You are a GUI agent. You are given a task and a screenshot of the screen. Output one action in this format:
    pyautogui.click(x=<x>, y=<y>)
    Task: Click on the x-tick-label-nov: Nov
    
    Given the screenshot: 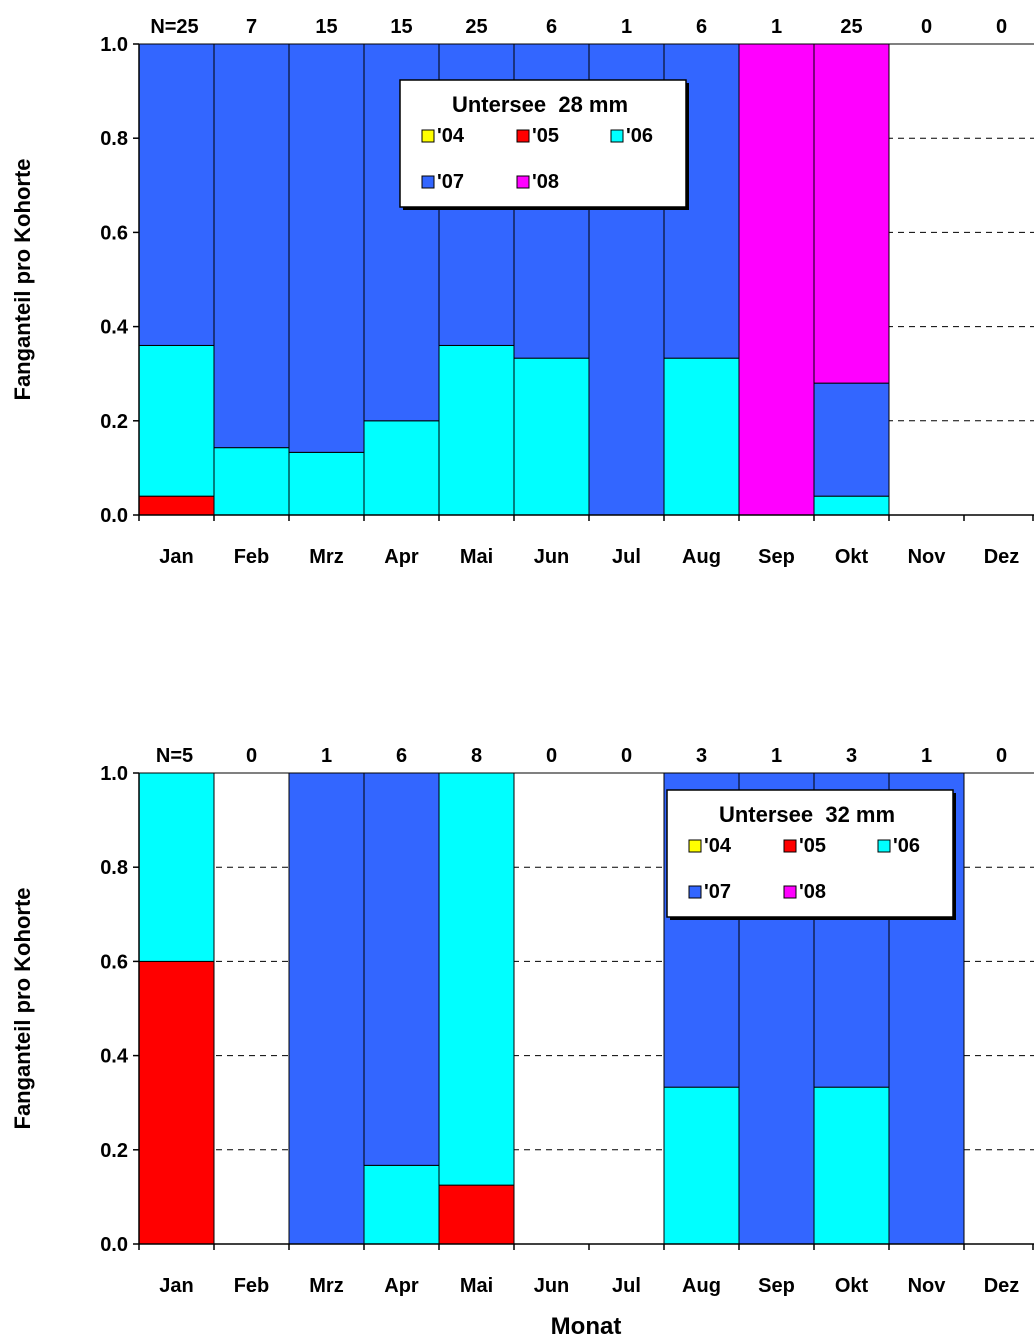 What is the action you would take?
    pyautogui.click(x=927, y=557)
    